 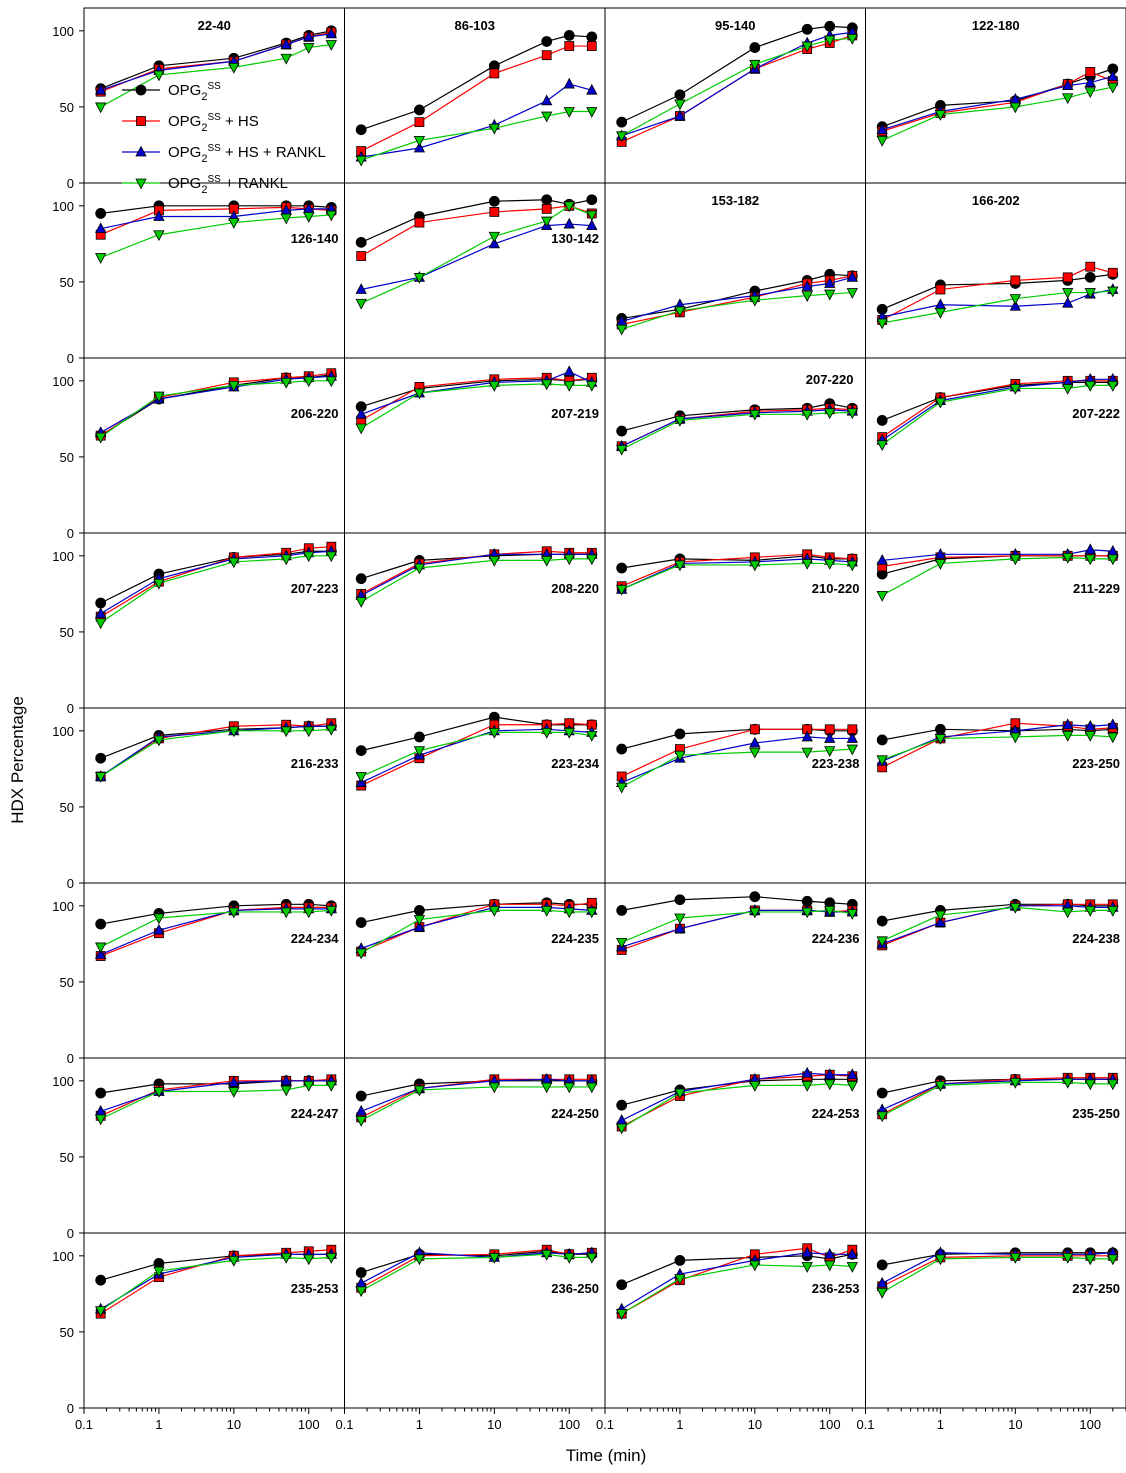 What do you see at coordinates (997, 734) in the screenshot?
I see `series-line-OPG` at bounding box center [997, 734].